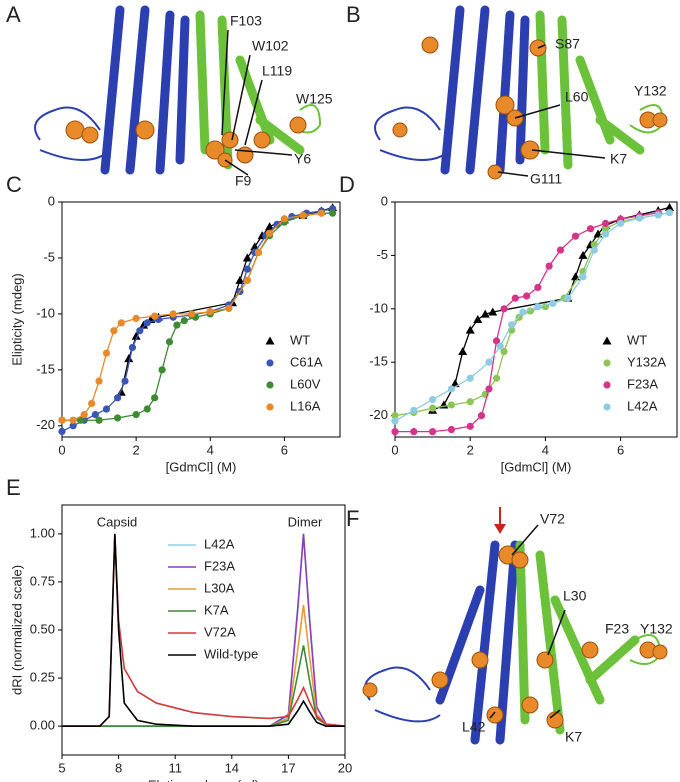  What do you see at coordinates (288, 767) in the screenshot?
I see `x-tick-label: 17` at bounding box center [288, 767].